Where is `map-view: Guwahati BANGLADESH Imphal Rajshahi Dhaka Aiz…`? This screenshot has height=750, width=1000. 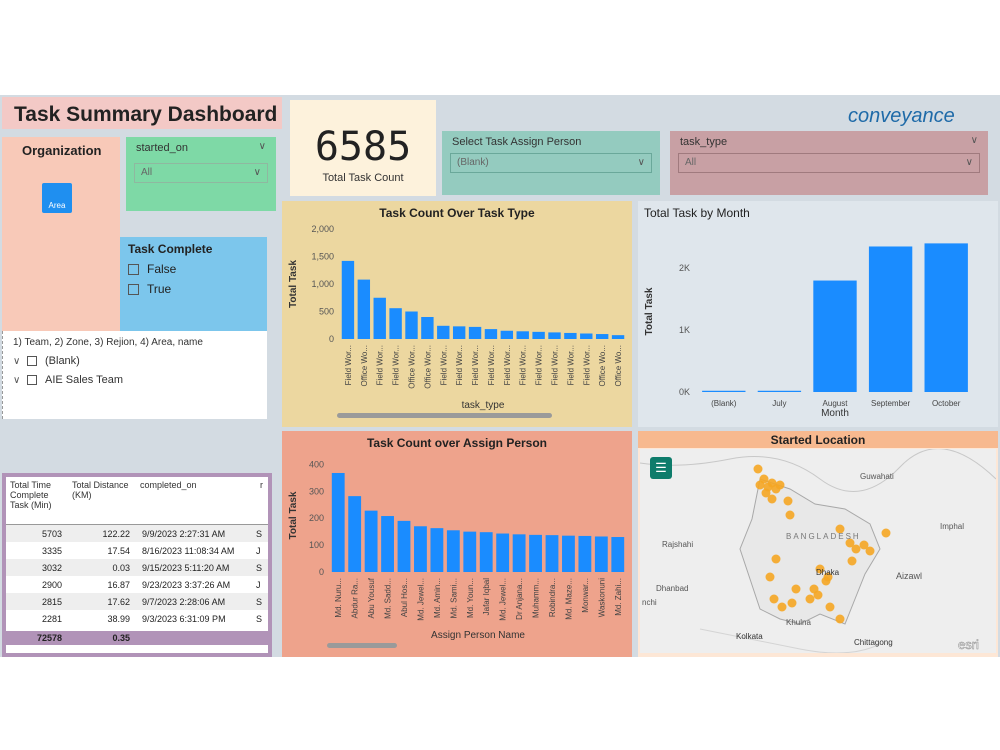
map-view: Guwahati BANGLADESH Imphal Rajshahi Dhaka Aiz… is located at coordinates (818, 551).